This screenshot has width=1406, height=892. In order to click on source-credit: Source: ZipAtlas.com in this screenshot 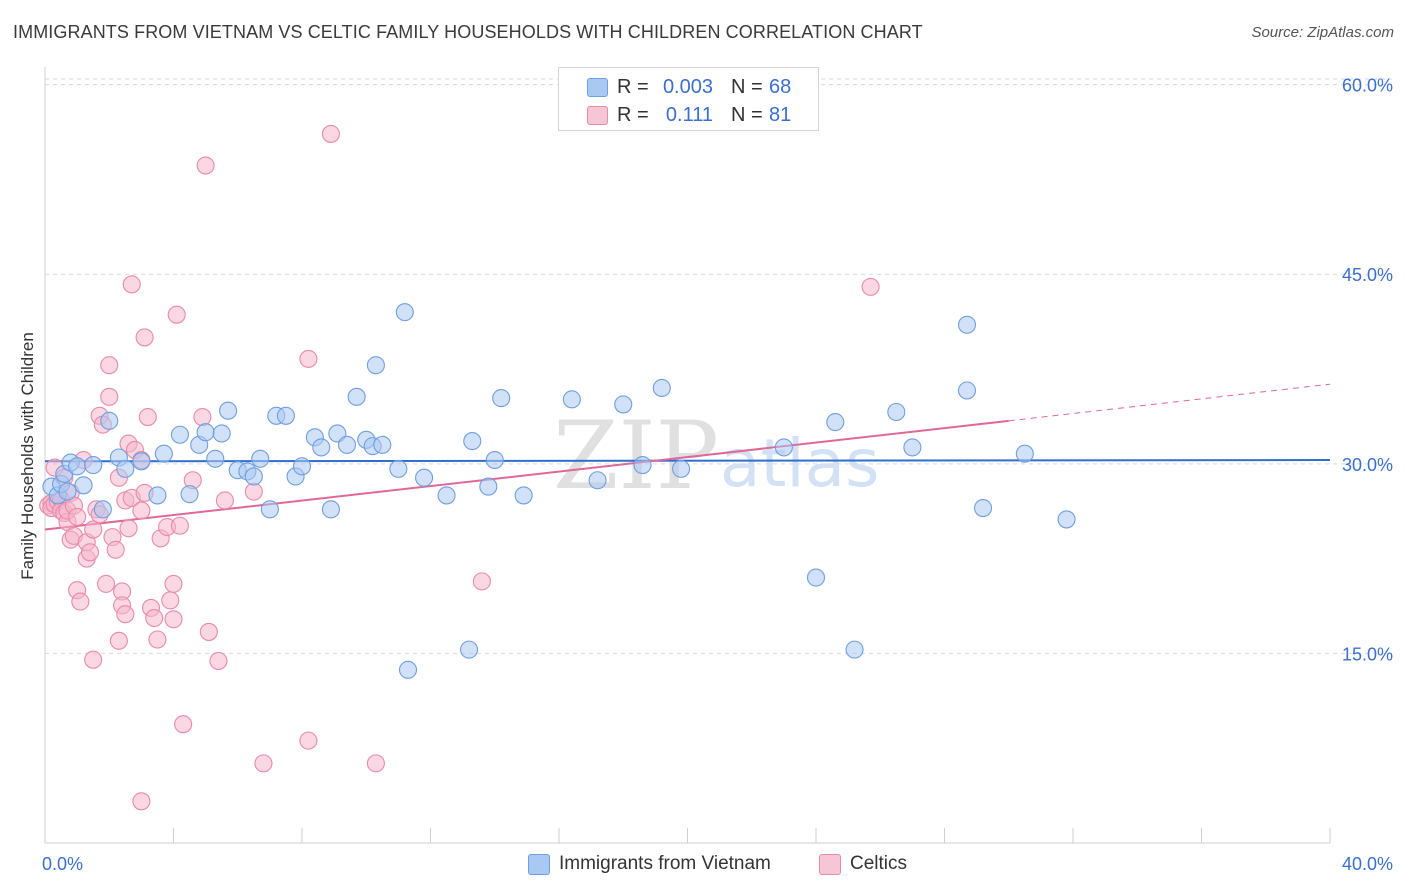, I will do `click(1322, 32)`.